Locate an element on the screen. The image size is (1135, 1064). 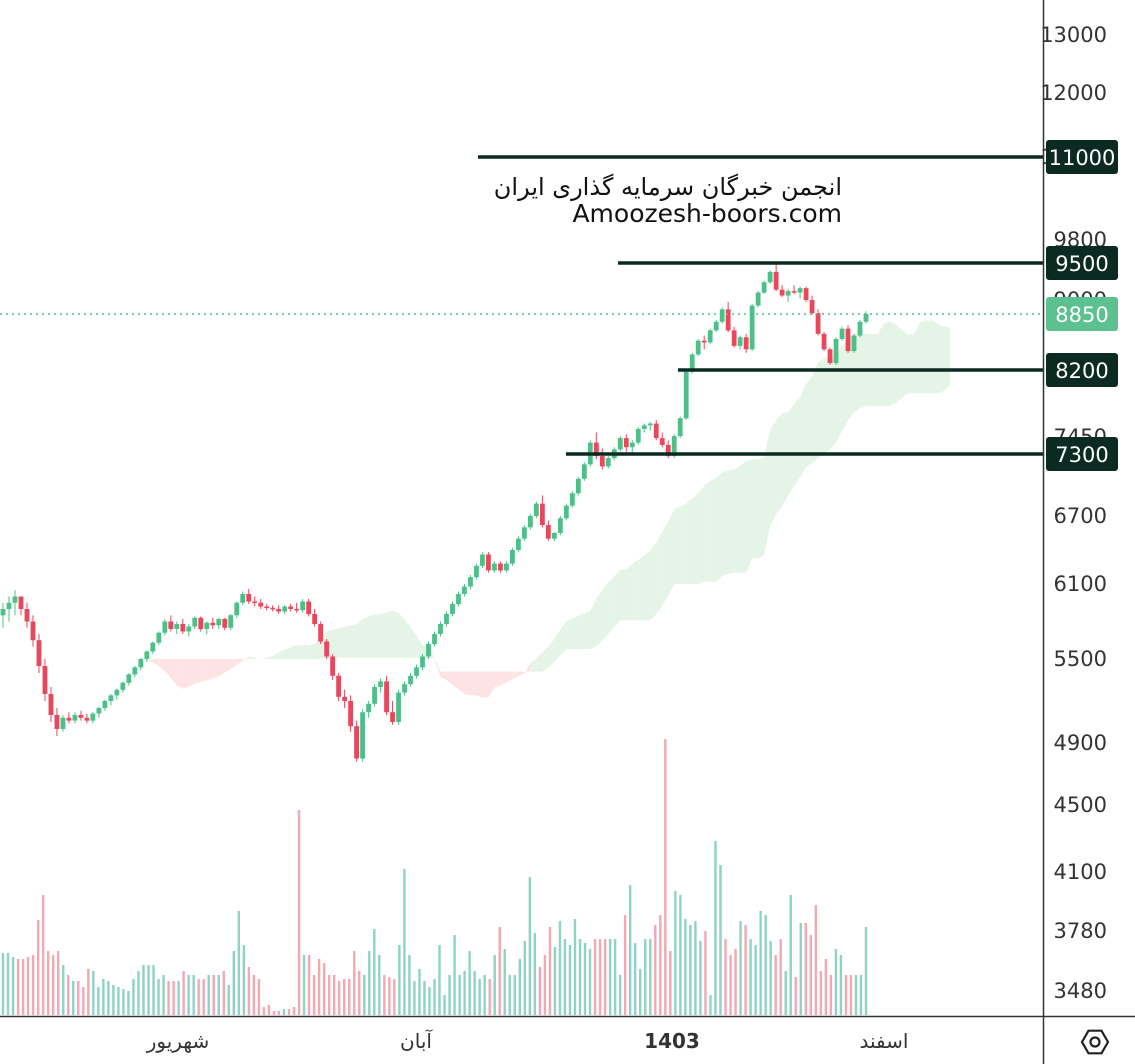
price-tick-label: 4100 is located at coordinates (1080, 872).